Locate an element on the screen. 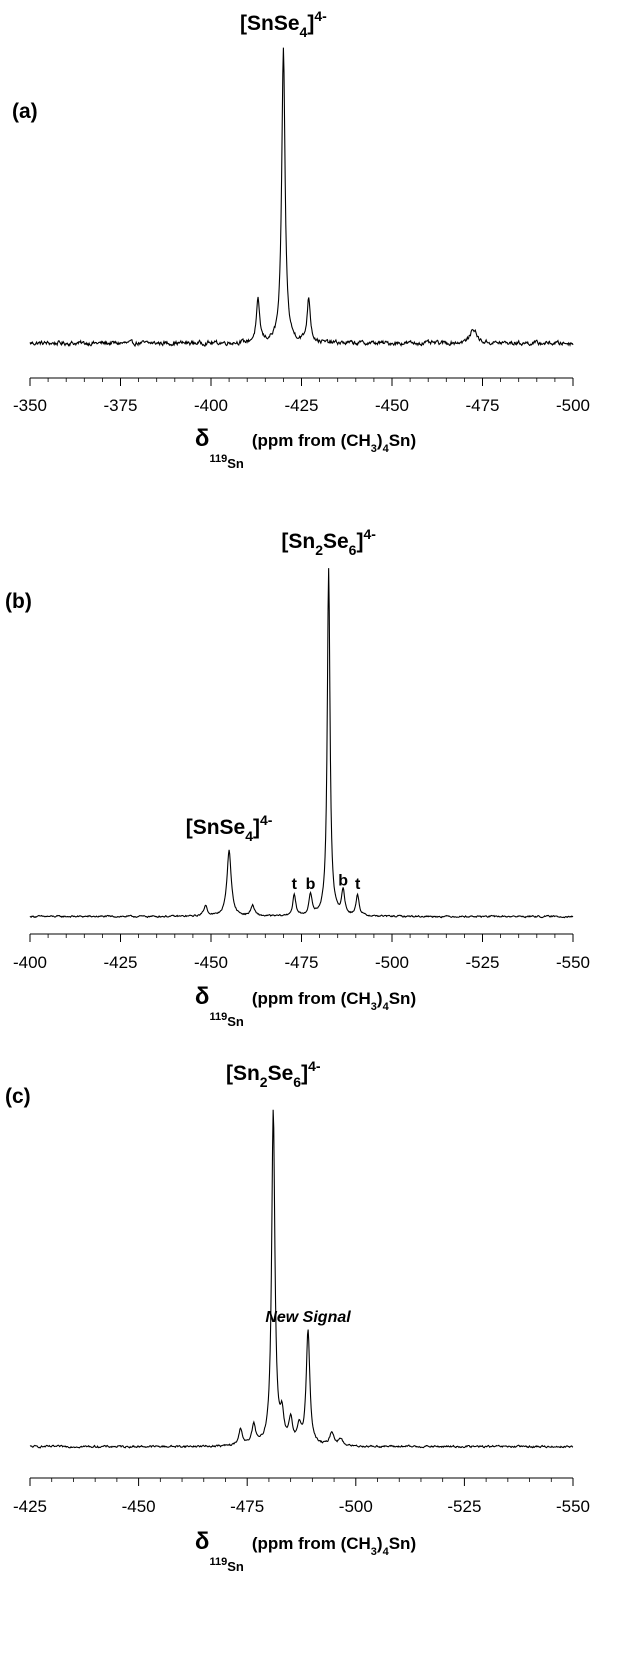  panel-label: (c) is located at coordinates (18, 1096).